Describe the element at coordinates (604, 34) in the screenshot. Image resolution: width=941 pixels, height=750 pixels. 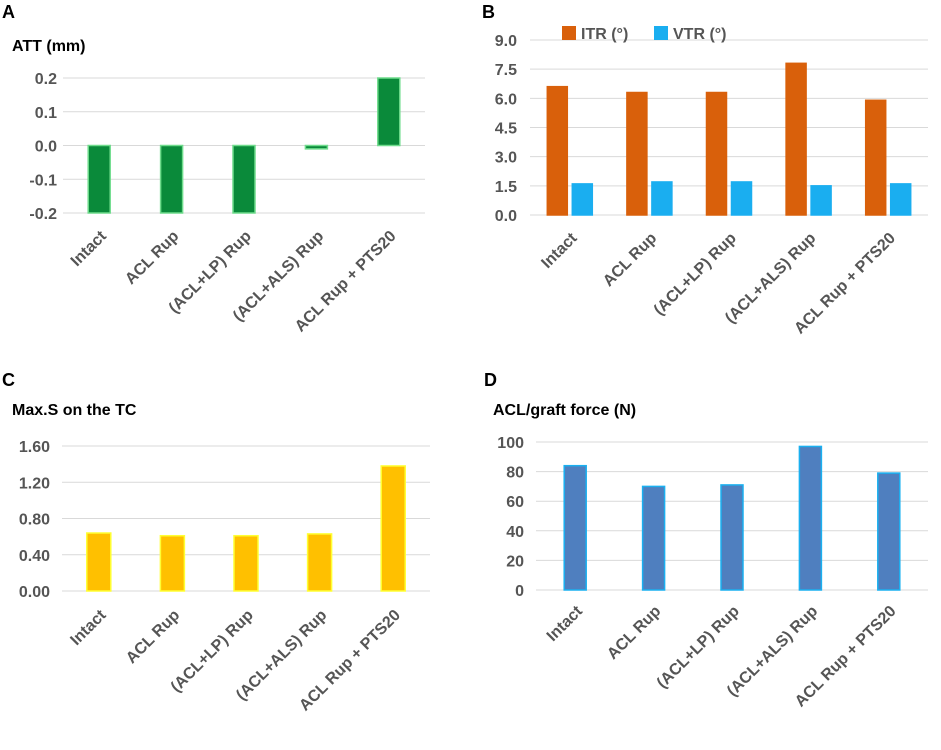
I see `legend-label: ITR (°)` at that location.